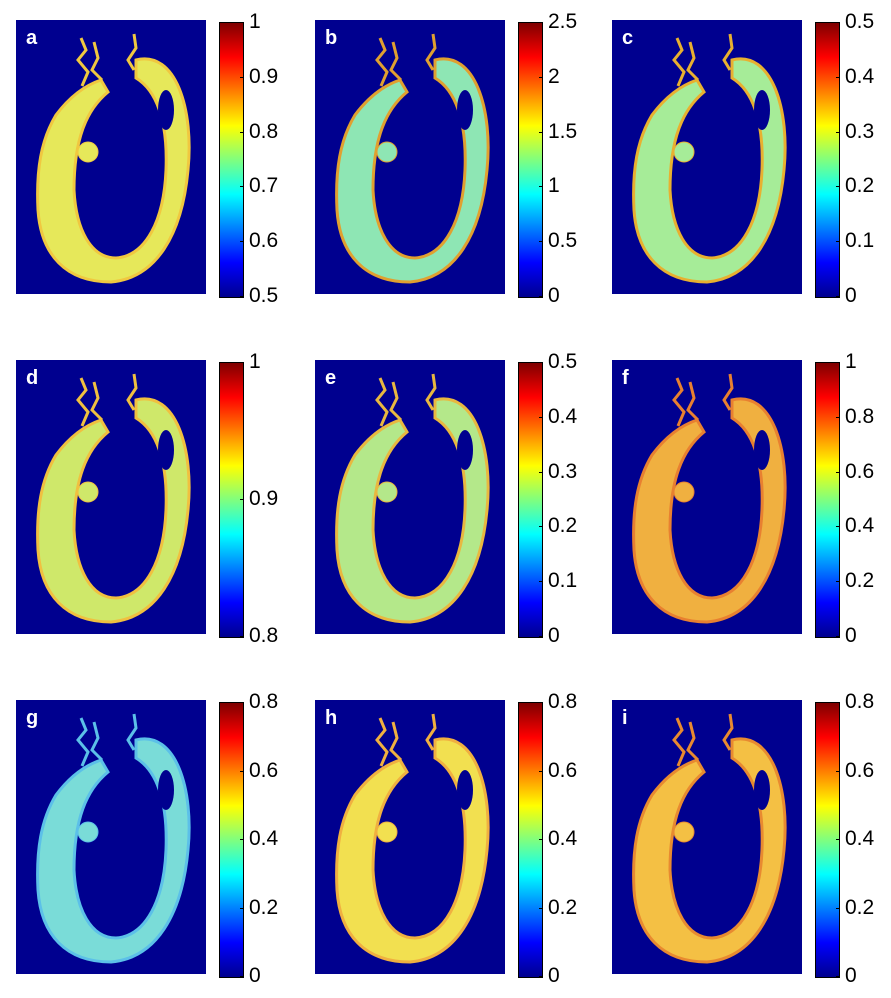  Describe the element at coordinates (32, 718) in the screenshot. I see `panel-label: g` at that location.